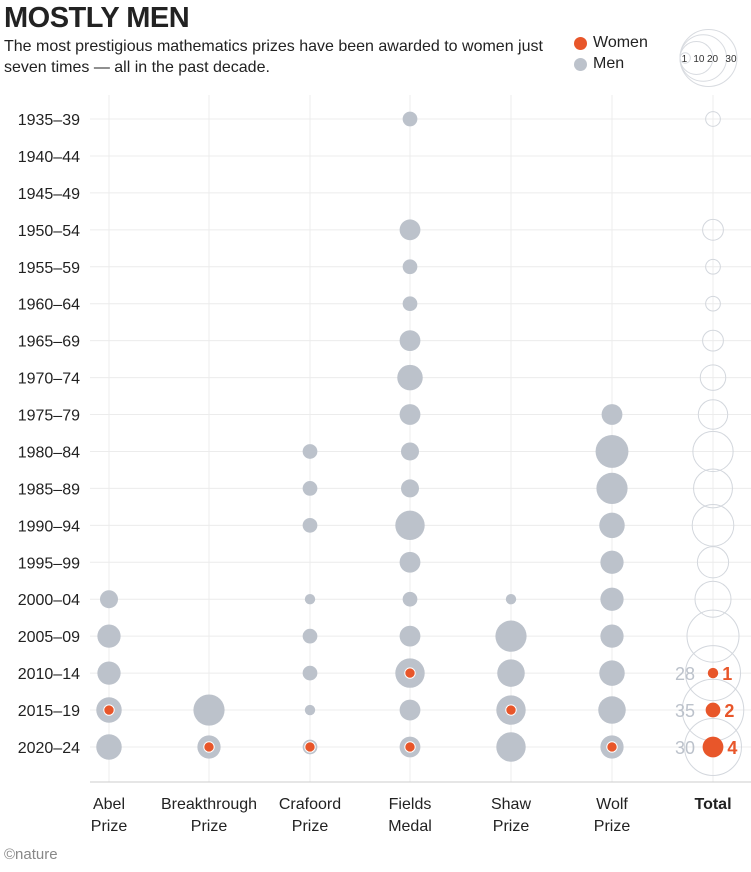  Describe the element at coordinates (49, 526) in the screenshot. I see `row-label-1990–94: 1990–94` at that location.